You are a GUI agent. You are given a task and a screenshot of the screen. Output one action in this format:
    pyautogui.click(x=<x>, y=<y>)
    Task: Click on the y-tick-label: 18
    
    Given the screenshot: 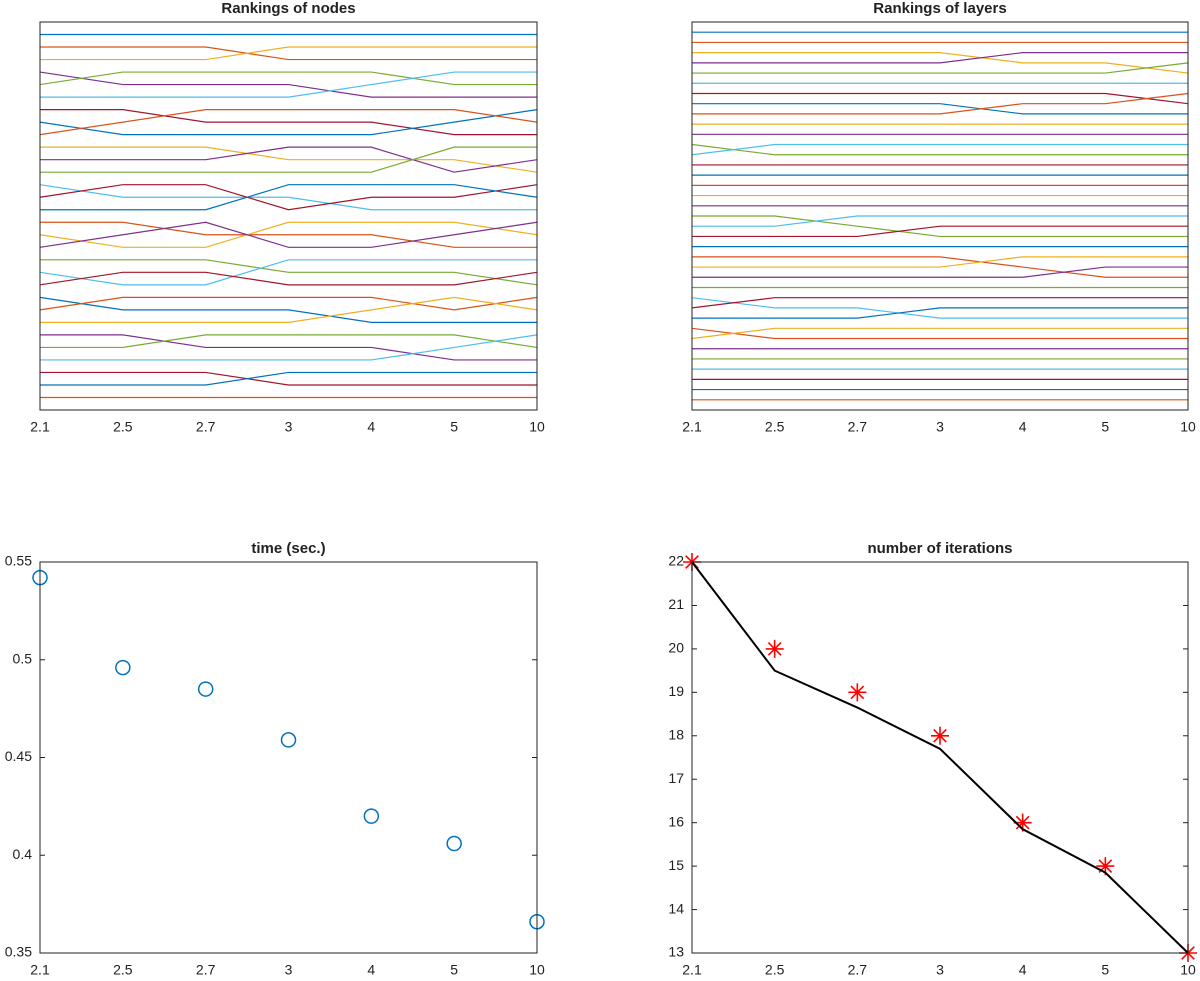 What is the action you would take?
    pyautogui.click(x=676, y=734)
    